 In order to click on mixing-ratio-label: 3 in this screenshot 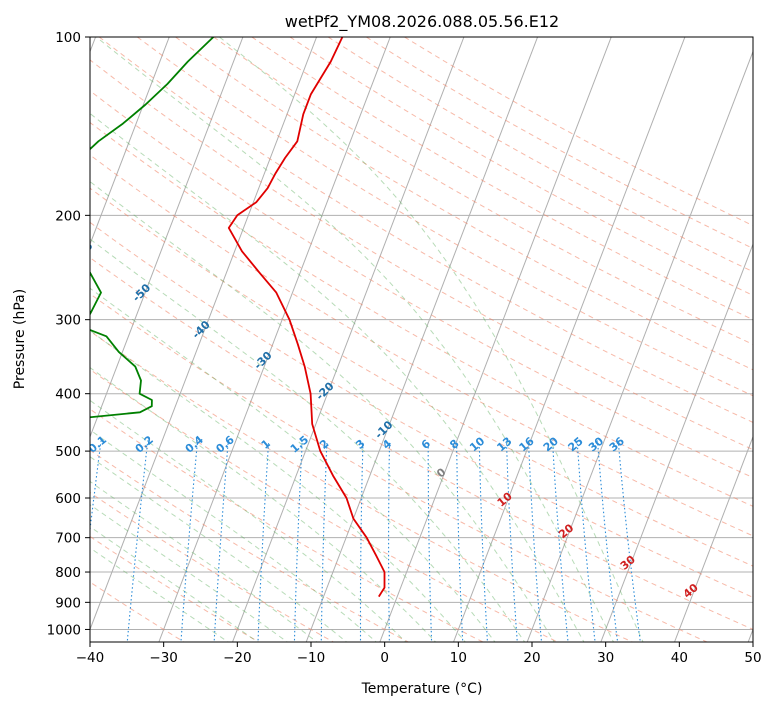, I will do `click(360, 444)`.